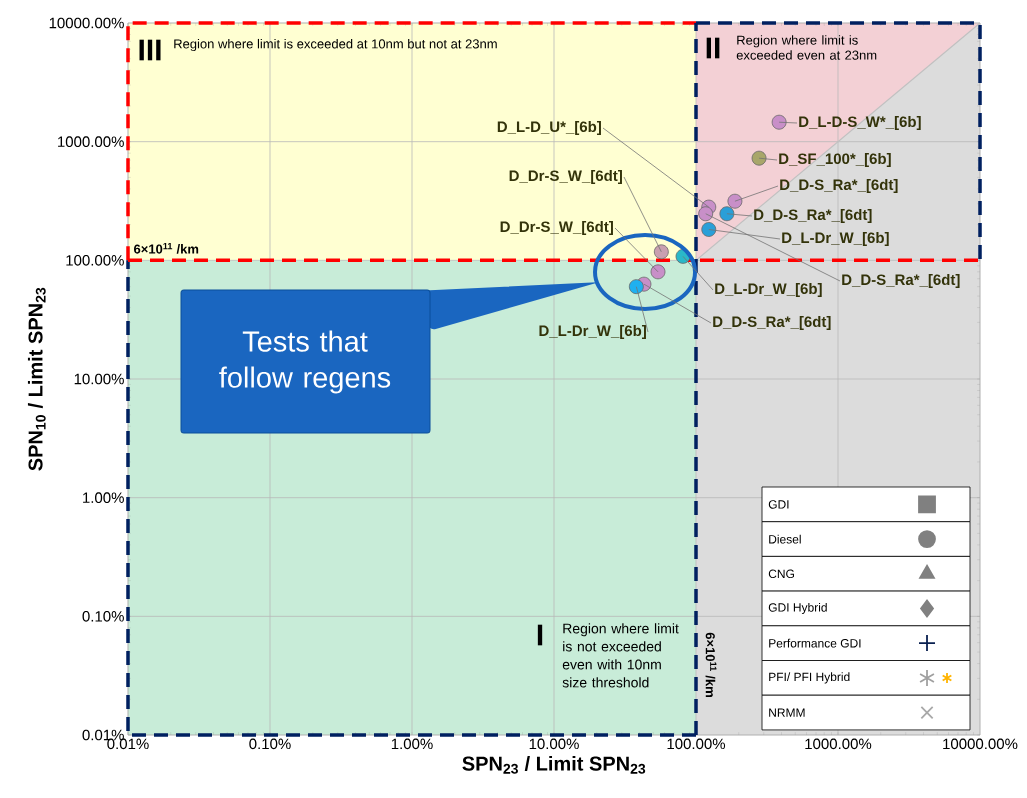 Image resolution: width=1027 pixels, height=798 pixels. I want to click on y-tick-label: 10000.00%, so click(86, 23).